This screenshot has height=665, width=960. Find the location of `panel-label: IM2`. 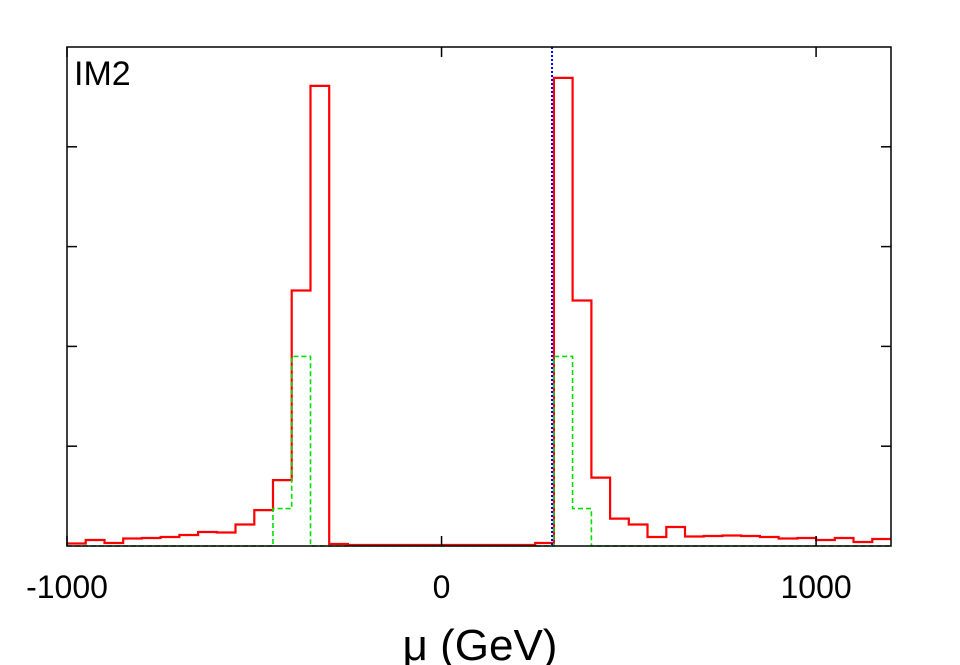

panel-label: IM2 is located at coordinates (102, 74).